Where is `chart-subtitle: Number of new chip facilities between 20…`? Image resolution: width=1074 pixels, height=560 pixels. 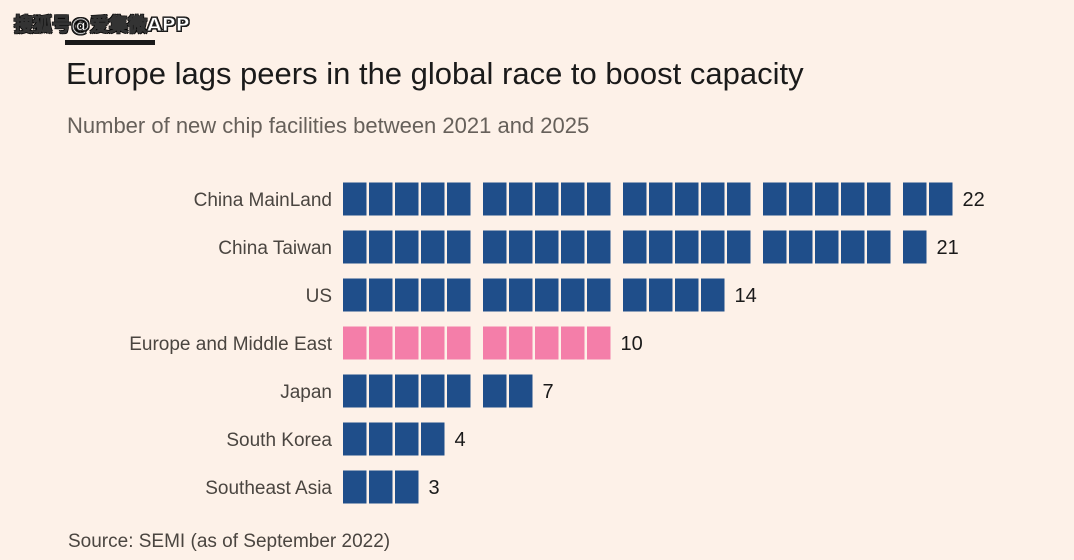 chart-subtitle: Number of new chip facilities between 20… is located at coordinates (328, 125).